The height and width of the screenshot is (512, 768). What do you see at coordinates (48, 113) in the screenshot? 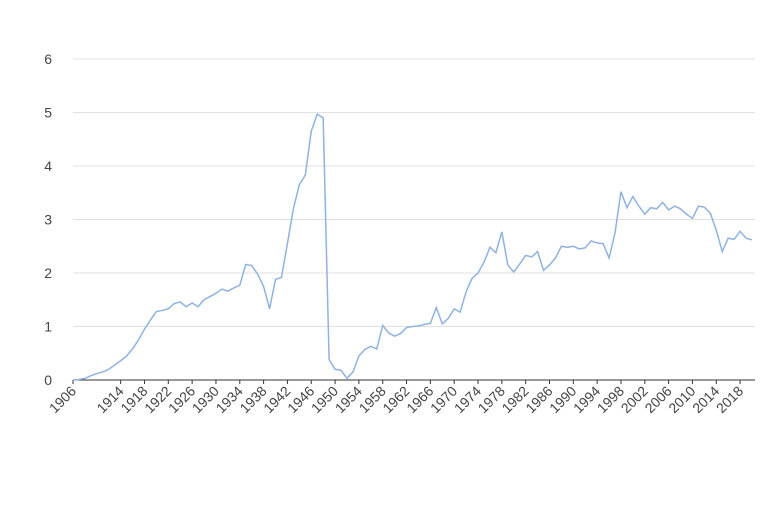
I see `y-tick-label: 5` at bounding box center [48, 113].